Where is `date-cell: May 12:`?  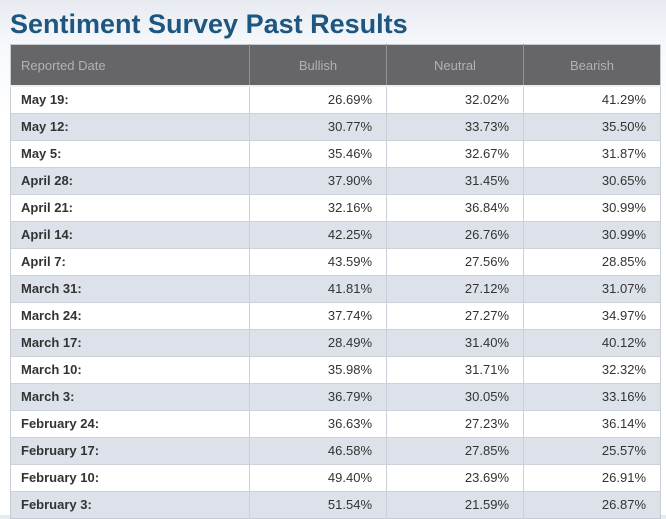
date-cell: May 12: is located at coordinates (130, 126).